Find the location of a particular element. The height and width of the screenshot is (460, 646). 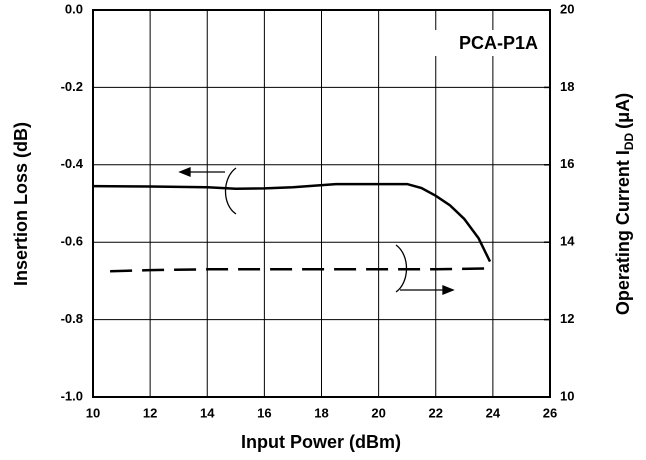

x-tick-label: 18 is located at coordinates (321, 412).